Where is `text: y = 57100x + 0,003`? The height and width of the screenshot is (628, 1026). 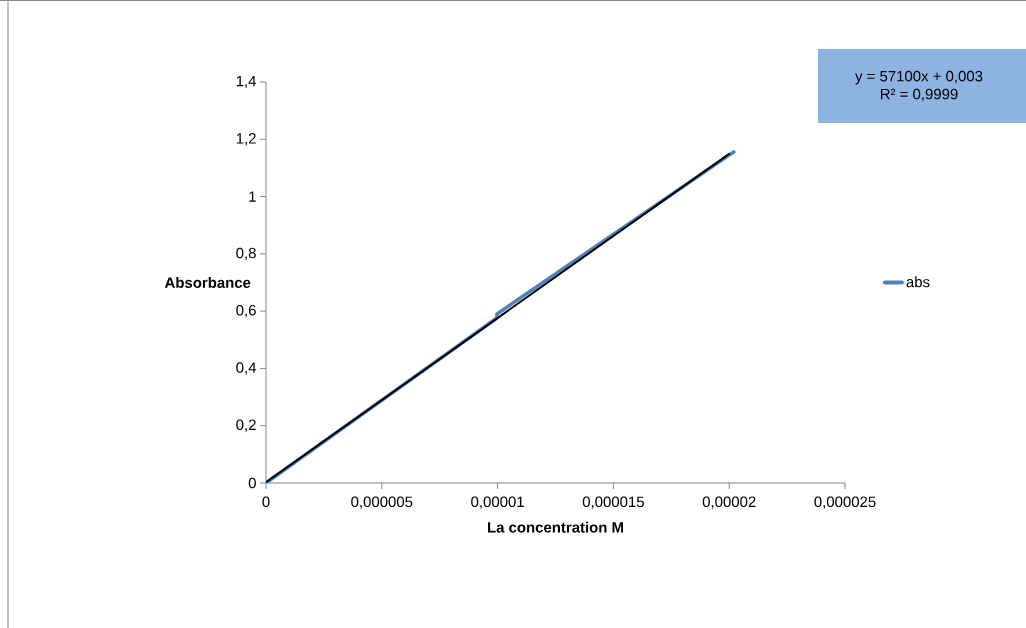
text: y = 57100x + 0,003 is located at coordinates (919, 77).